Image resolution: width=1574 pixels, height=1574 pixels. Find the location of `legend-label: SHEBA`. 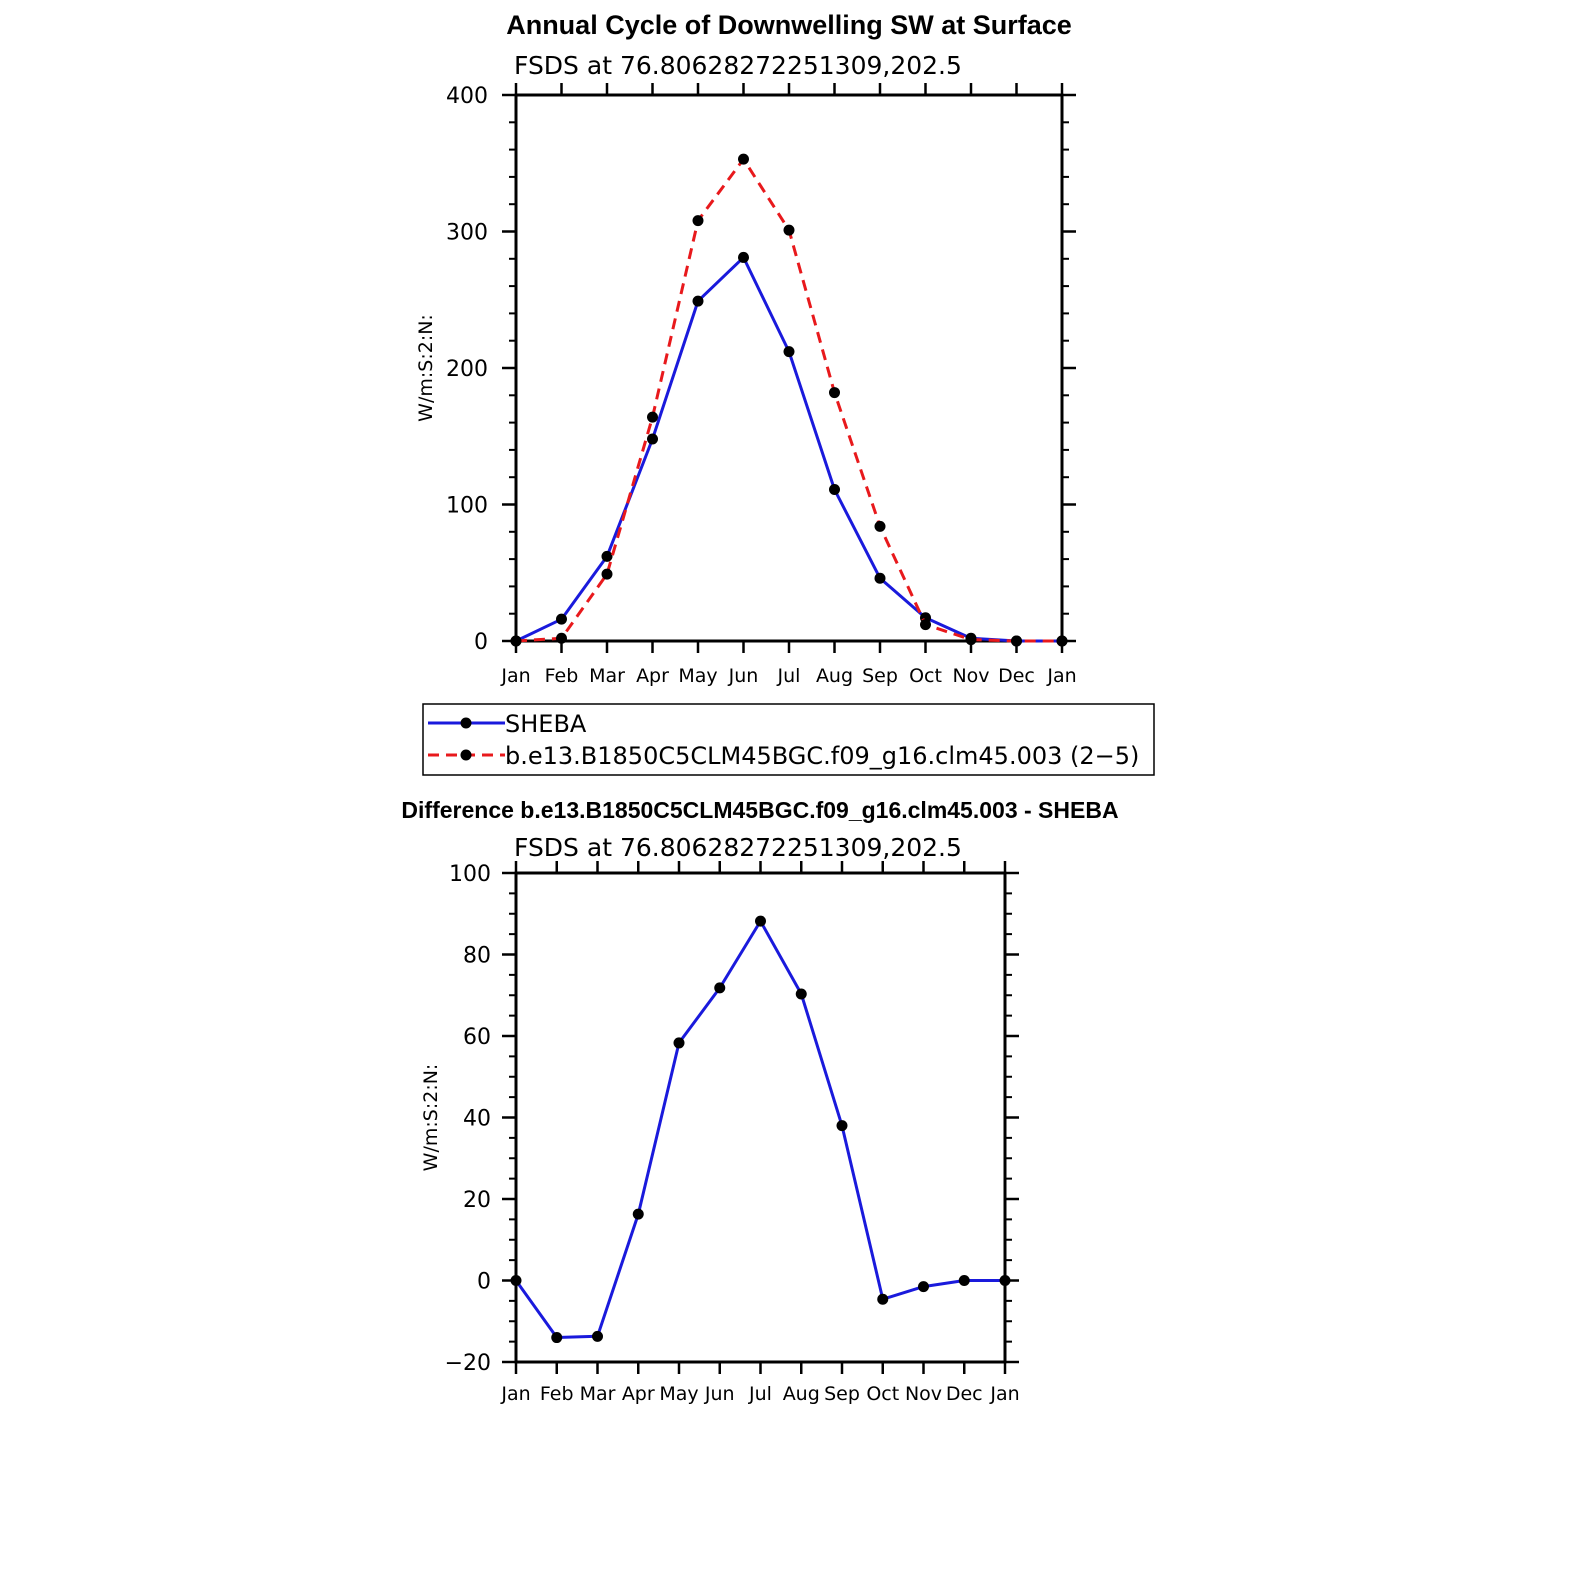

legend-label: SHEBA is located at coordinates (546, 724).